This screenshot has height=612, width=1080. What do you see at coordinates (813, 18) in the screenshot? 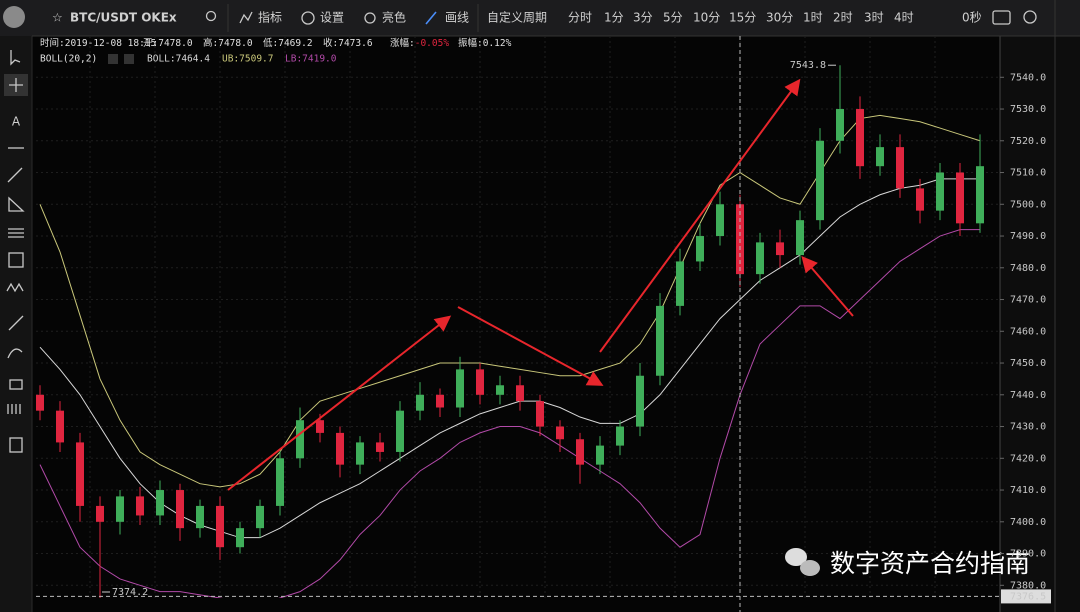
I see `period-button: 1时` at bounding box center [813, 18].